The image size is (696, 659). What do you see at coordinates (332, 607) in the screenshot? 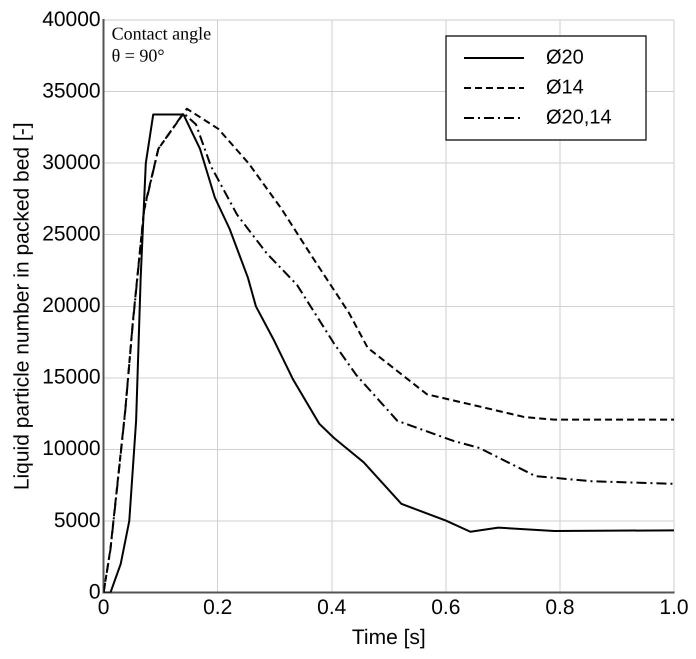
I see `x-tick-label: 0.4` at bounding box center [332, 607].